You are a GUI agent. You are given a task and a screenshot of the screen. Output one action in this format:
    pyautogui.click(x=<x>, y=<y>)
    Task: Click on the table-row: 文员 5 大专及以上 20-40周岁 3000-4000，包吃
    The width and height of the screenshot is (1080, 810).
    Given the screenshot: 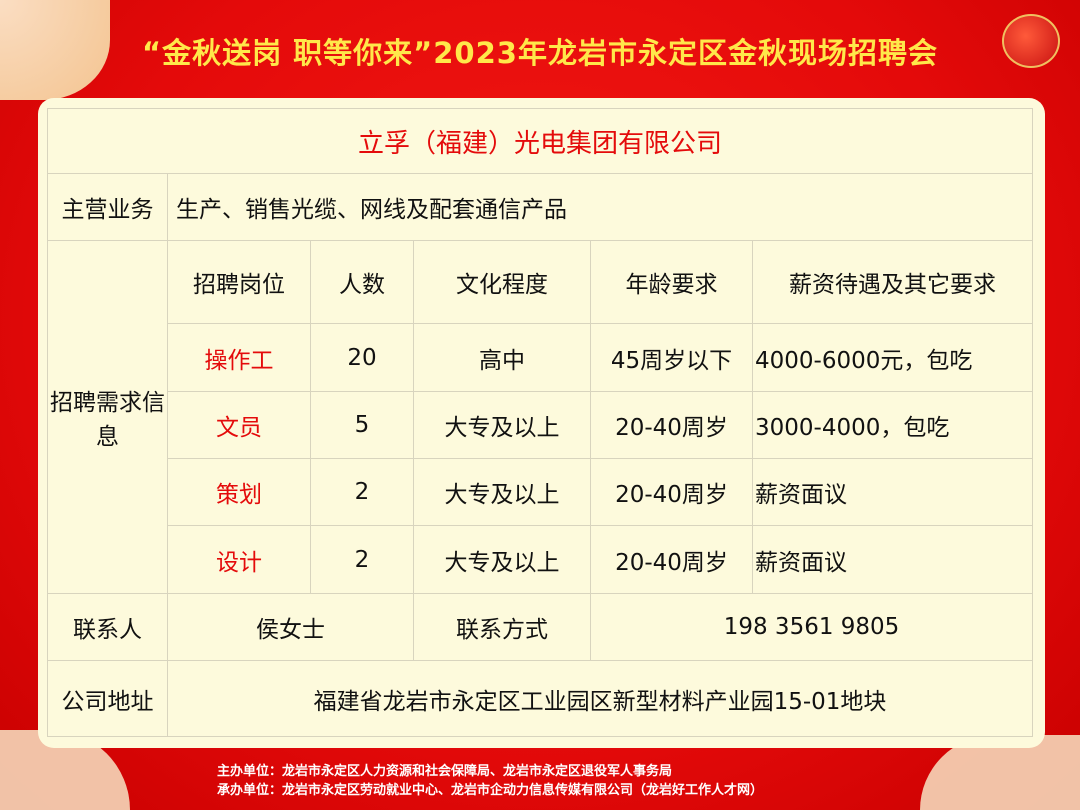 What is the action you would take?
    pyautogui.click(x=541, y=425)
    